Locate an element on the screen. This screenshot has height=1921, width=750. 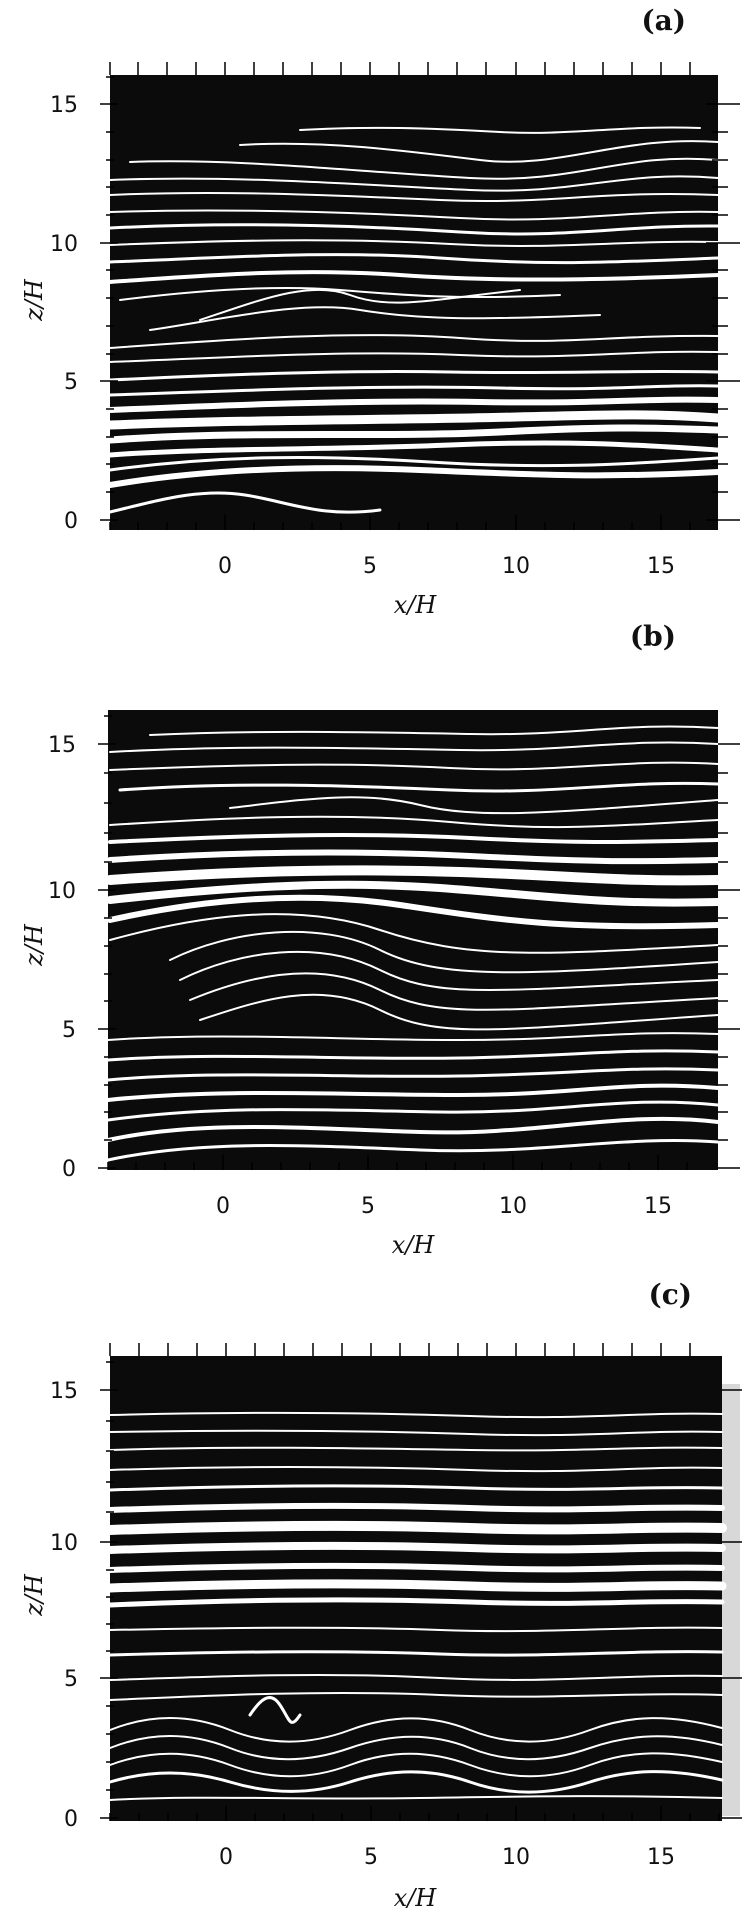
panel-a-label: (a) is located at coordinates (663, 20).